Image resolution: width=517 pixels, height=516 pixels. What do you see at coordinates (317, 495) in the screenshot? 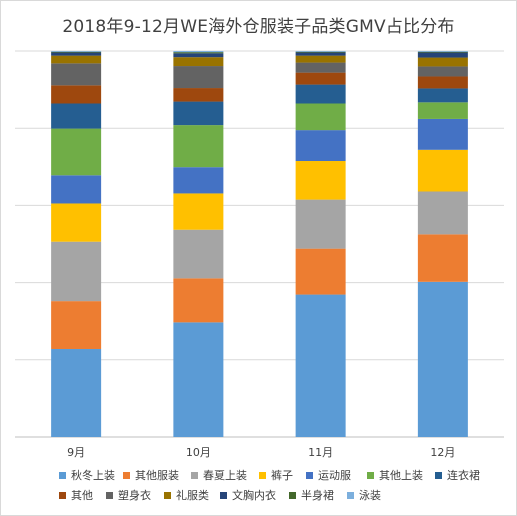
I see `legend-label: 半身裙` at bounding box center [317, 495].